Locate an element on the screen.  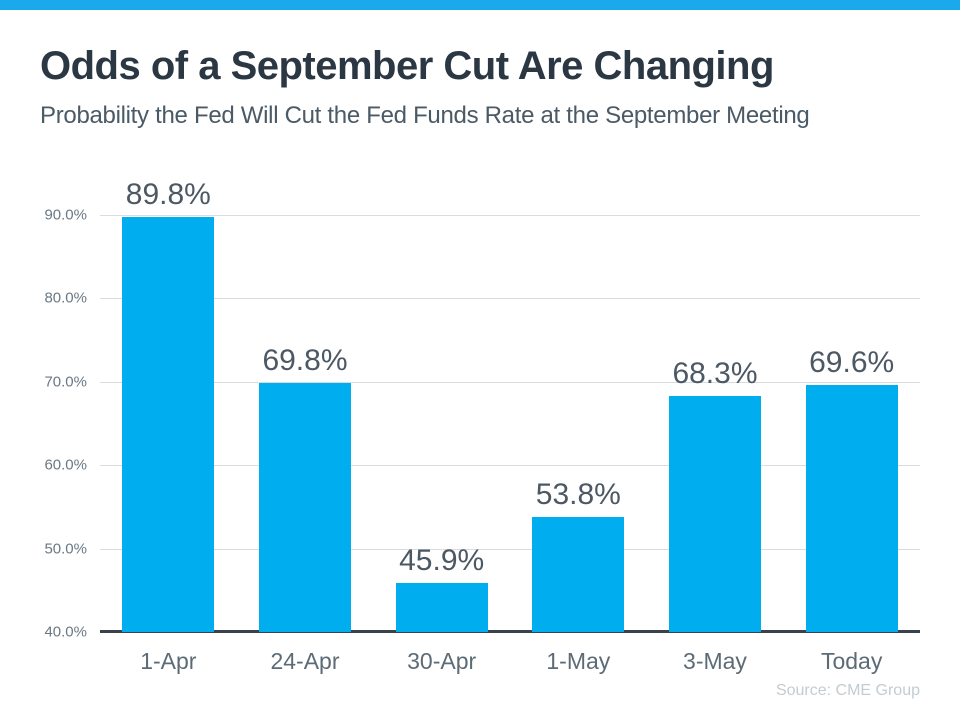
bar-value-label: 68.3% is located at coordinates (715, 373).